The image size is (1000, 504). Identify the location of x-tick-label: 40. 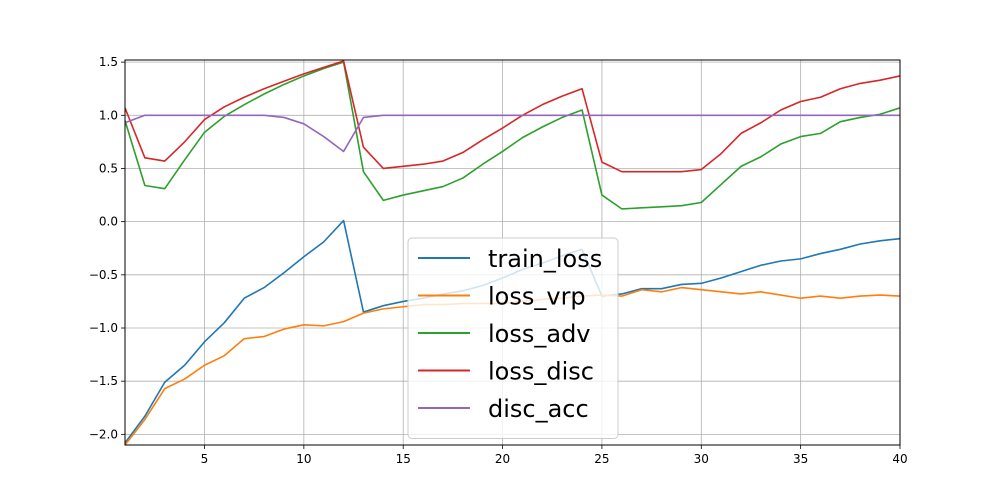
(899, 459).